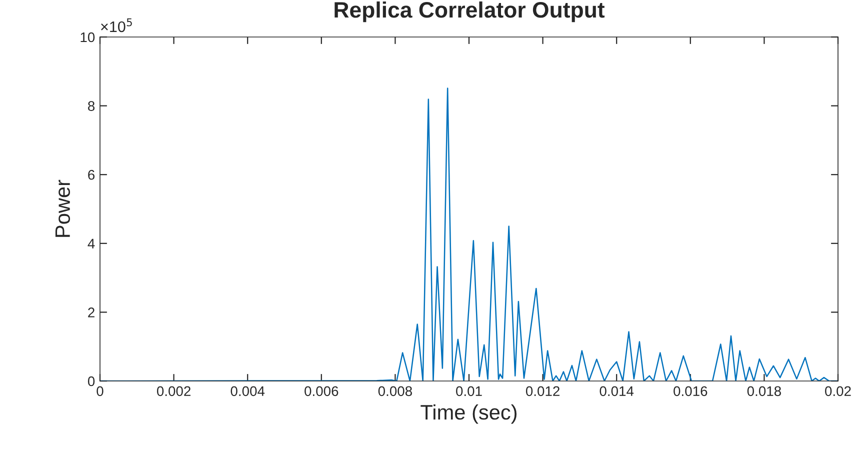  I want to click on text: ×10$^{5}$, so click(116, 25).